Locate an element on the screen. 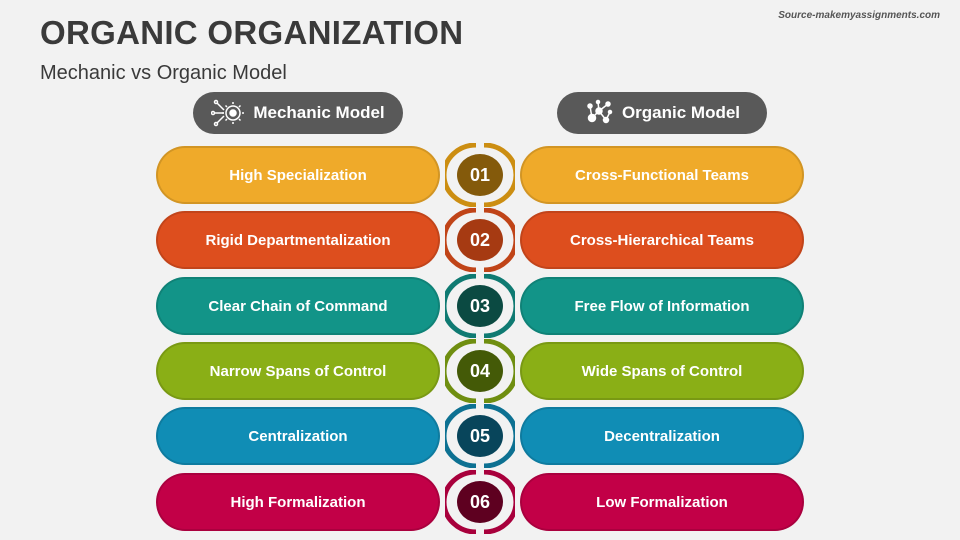  mechanic-item: Narrow Spans of Control is located at coordinates (298, 371).